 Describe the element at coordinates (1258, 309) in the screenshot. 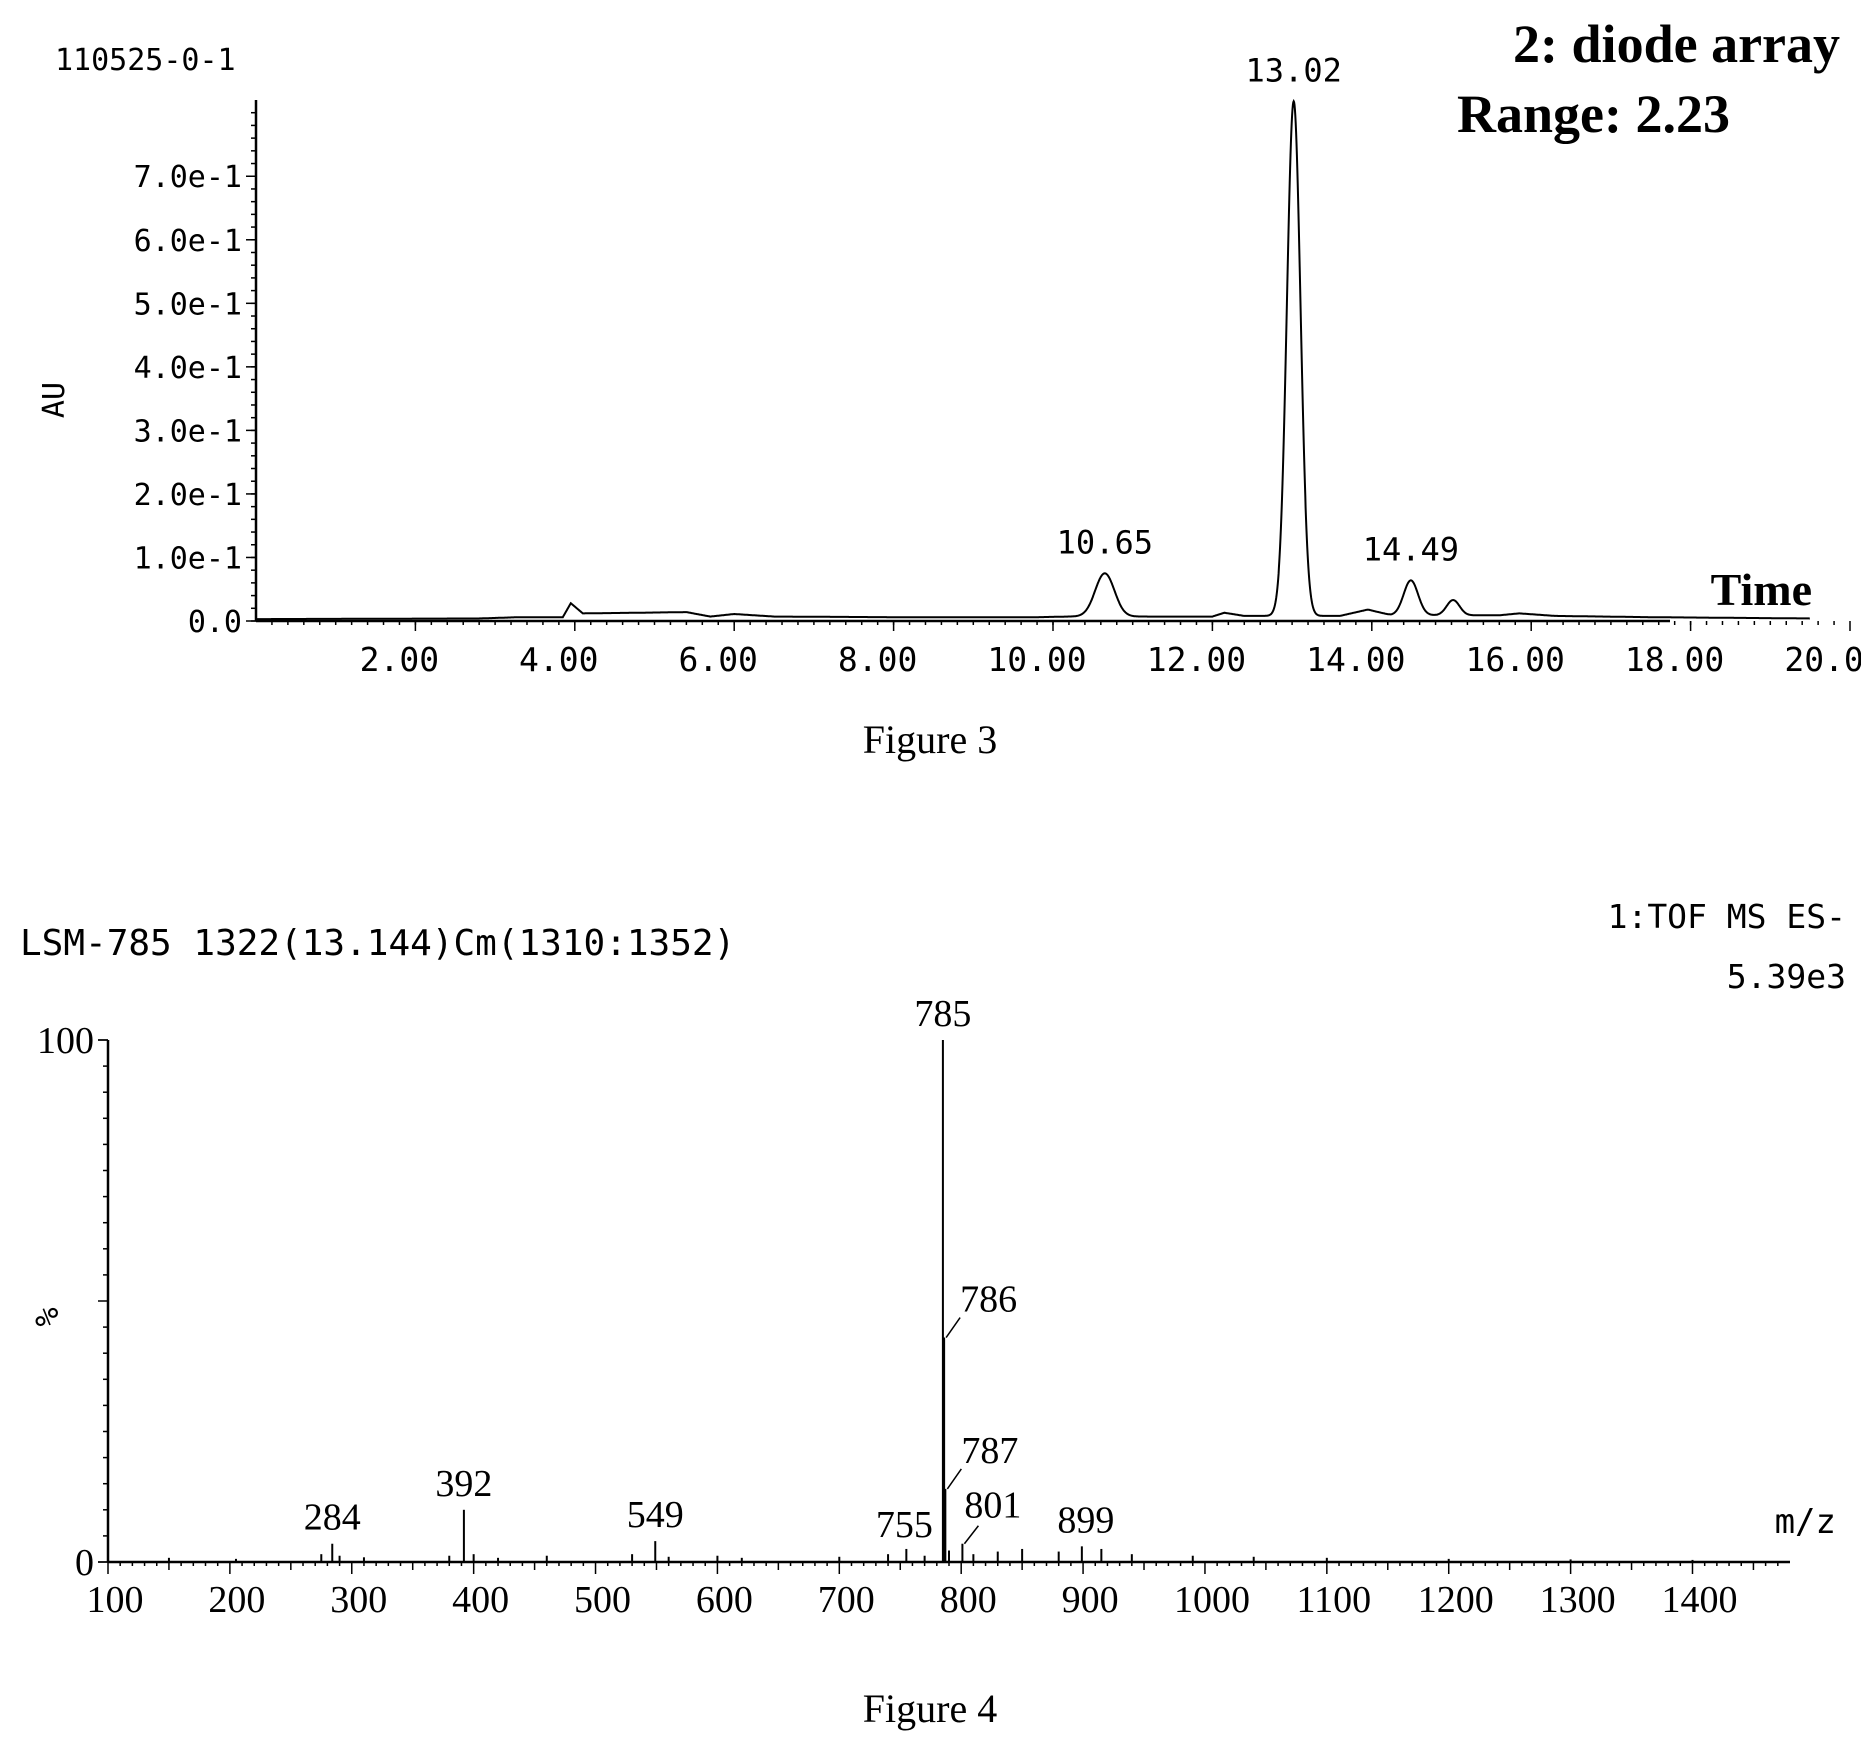

I see `chrom-peak-labels: 10.65 13.02 14.49` at that location.